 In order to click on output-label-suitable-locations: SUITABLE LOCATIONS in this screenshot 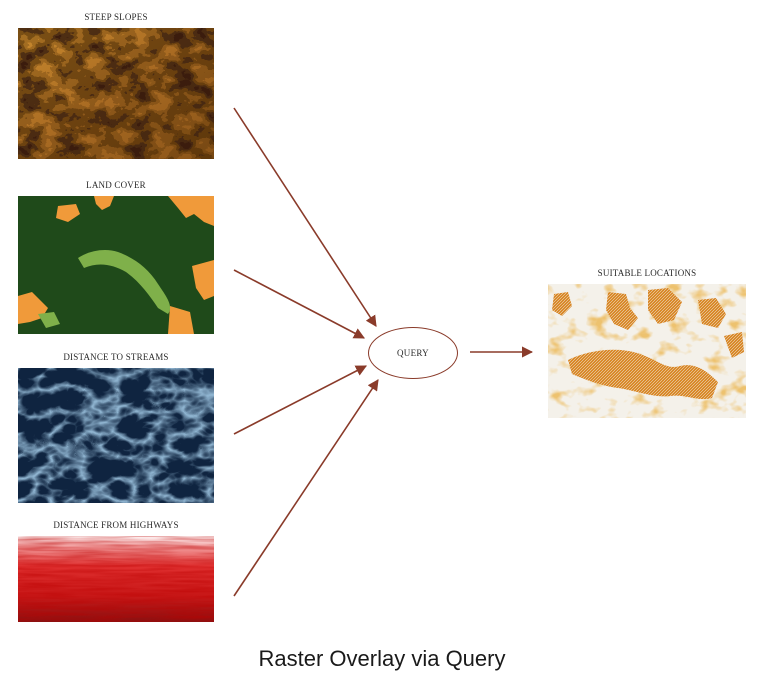, I will do `click(647, 273)`.